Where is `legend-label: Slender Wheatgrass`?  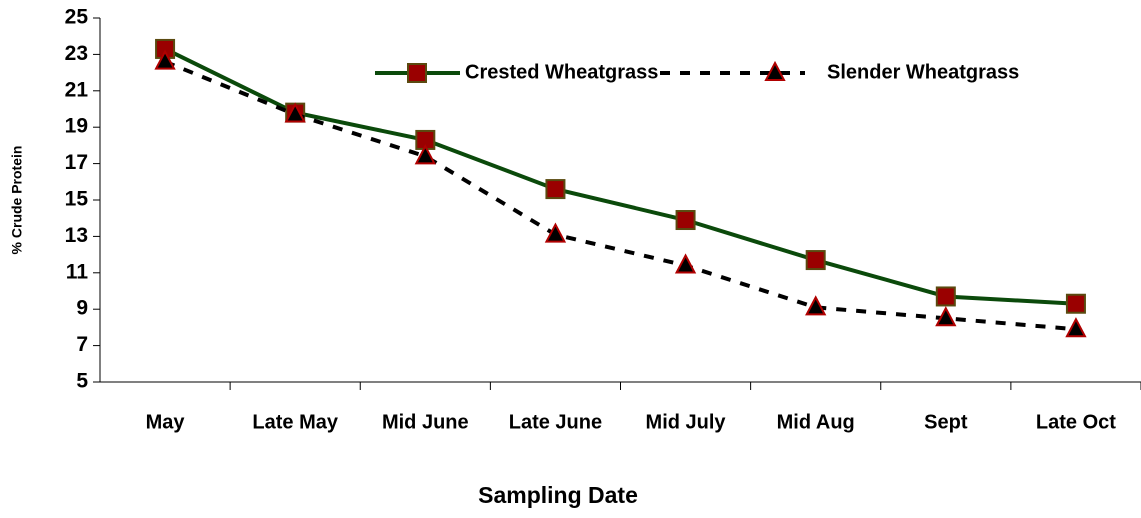
legend-label: Slender Wheatgrass is located at coordinates (923, 72).